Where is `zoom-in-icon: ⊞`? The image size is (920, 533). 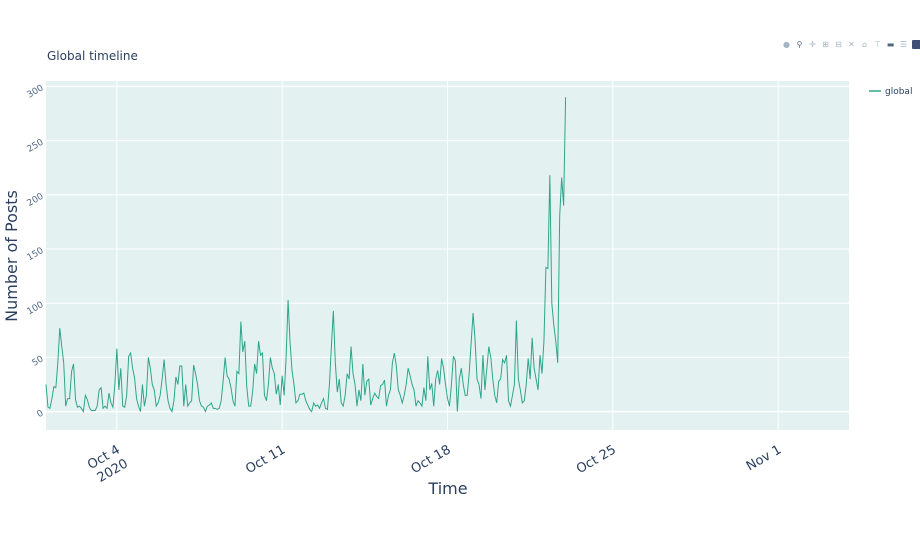
zoom-in-icon: ⊞ is located at coordinates (825, 44).